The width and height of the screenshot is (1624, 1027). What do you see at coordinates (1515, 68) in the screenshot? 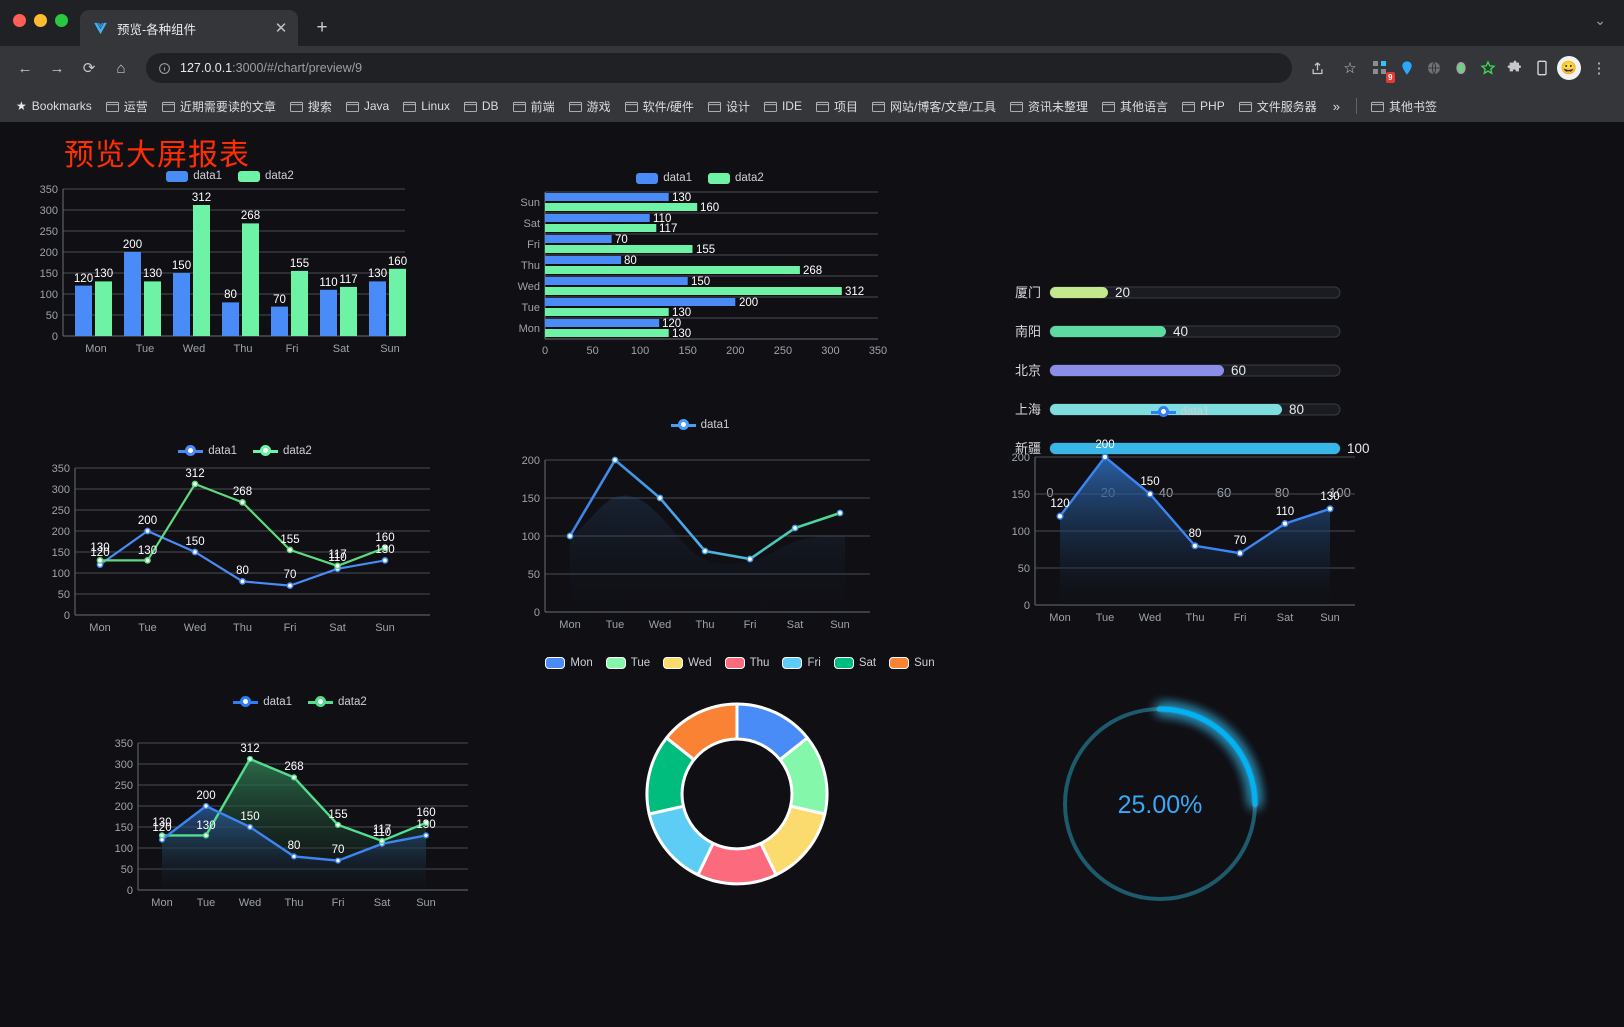
I see `puzzle-extension-icon` at bounding box center [1515, 68].